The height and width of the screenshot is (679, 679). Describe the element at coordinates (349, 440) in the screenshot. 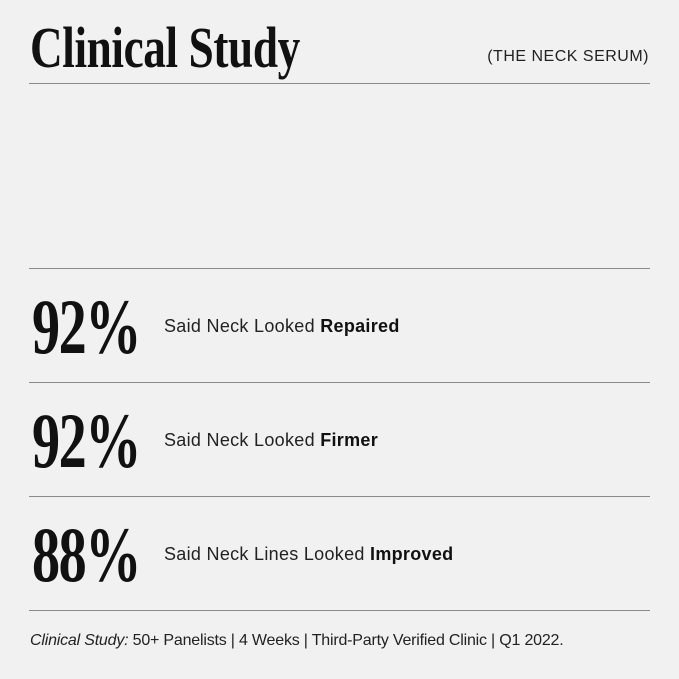

I see `stat-label-emphasis: Firmer` at that location.